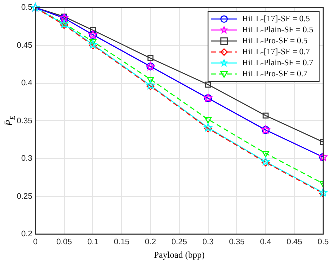  I want to click on x-tick-label: 0.5, so click(324, 241).